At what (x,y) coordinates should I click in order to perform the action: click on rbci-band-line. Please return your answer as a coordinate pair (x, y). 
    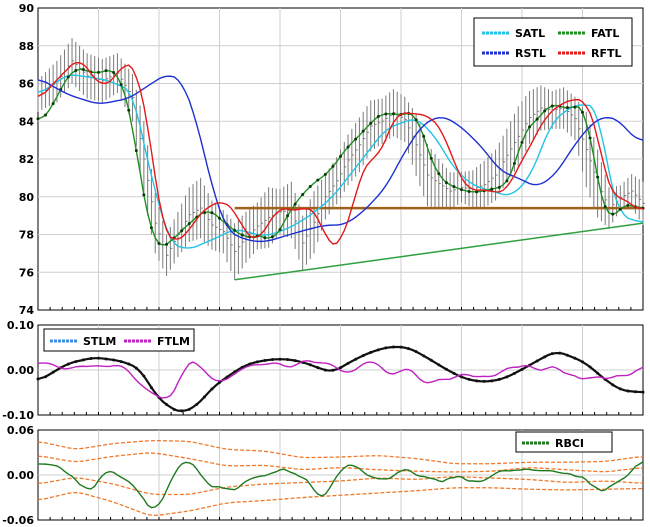
    Looking at the image, I should click on (340, 486).